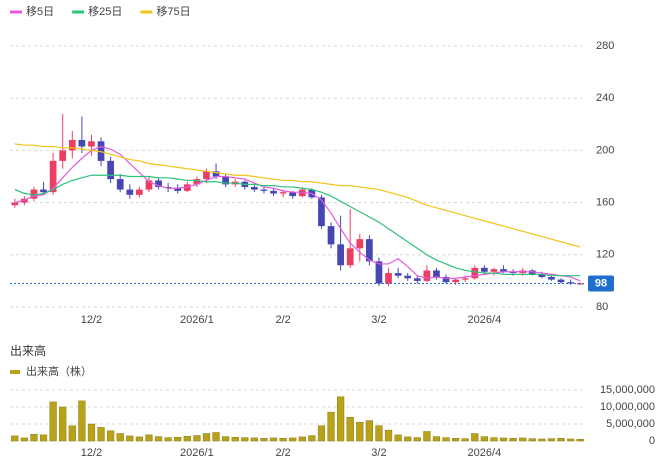  What do you see at coordinates (652, 441) in the screenshot?
I see `y-tick-label: 0` at bounding box center [652, 441].